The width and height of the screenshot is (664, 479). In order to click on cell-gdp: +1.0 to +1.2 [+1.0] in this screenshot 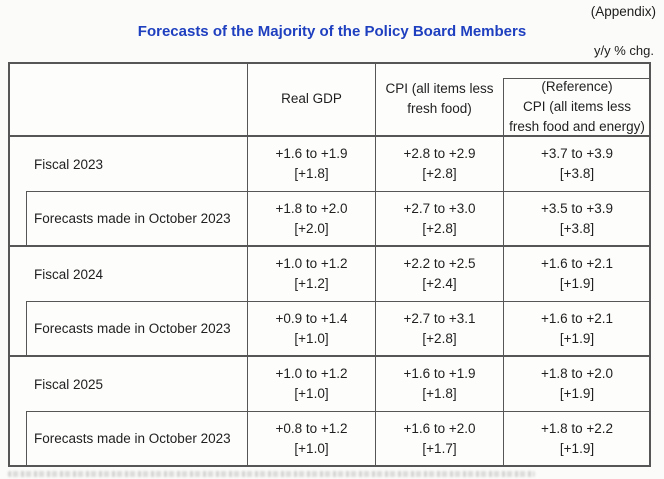, I will do `click(311, 384)`.